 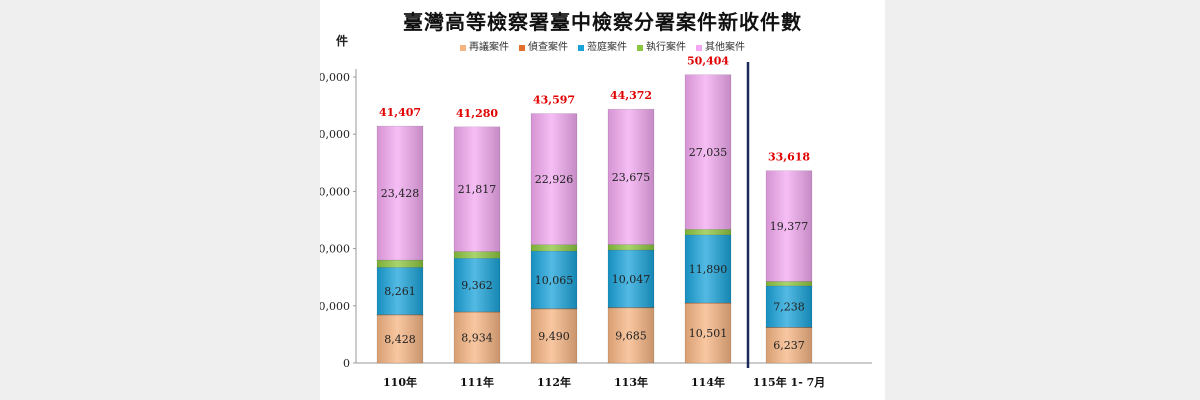 I want to click on y-tick-label: 10,000, so click(x=335, y=306).